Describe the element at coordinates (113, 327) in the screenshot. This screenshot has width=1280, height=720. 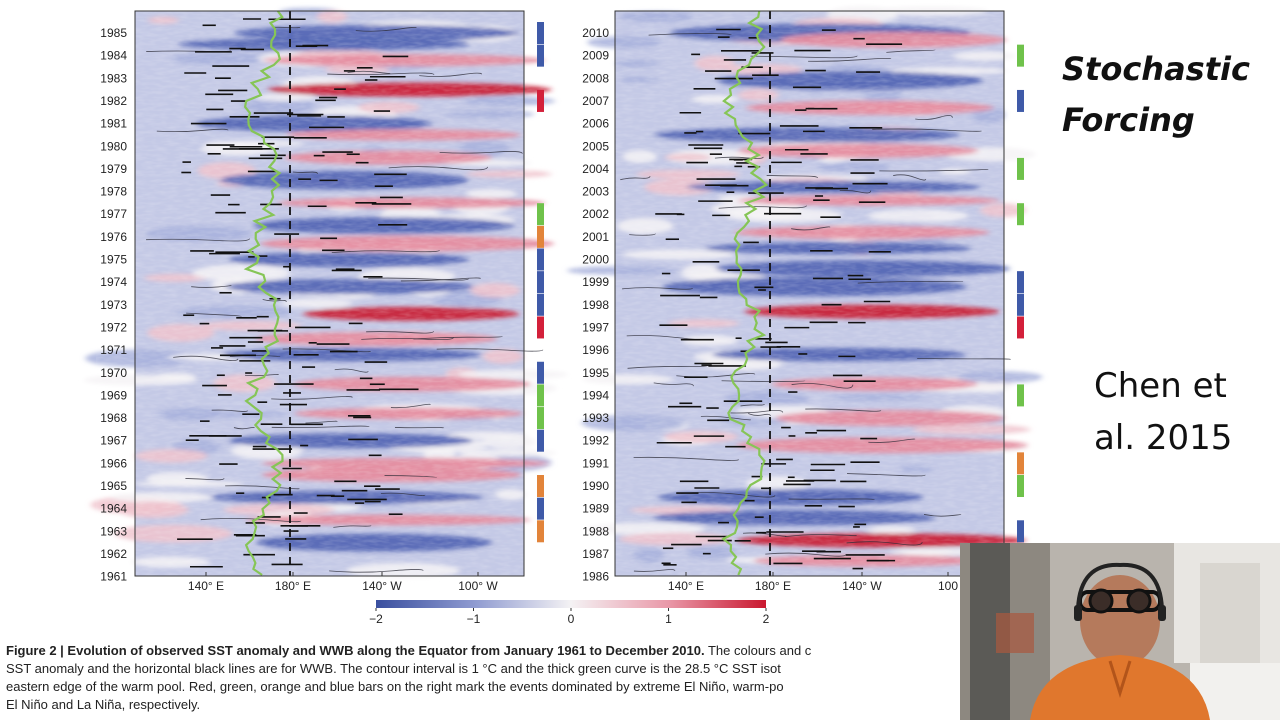
I see `y-tick-label: 1972` at that location.